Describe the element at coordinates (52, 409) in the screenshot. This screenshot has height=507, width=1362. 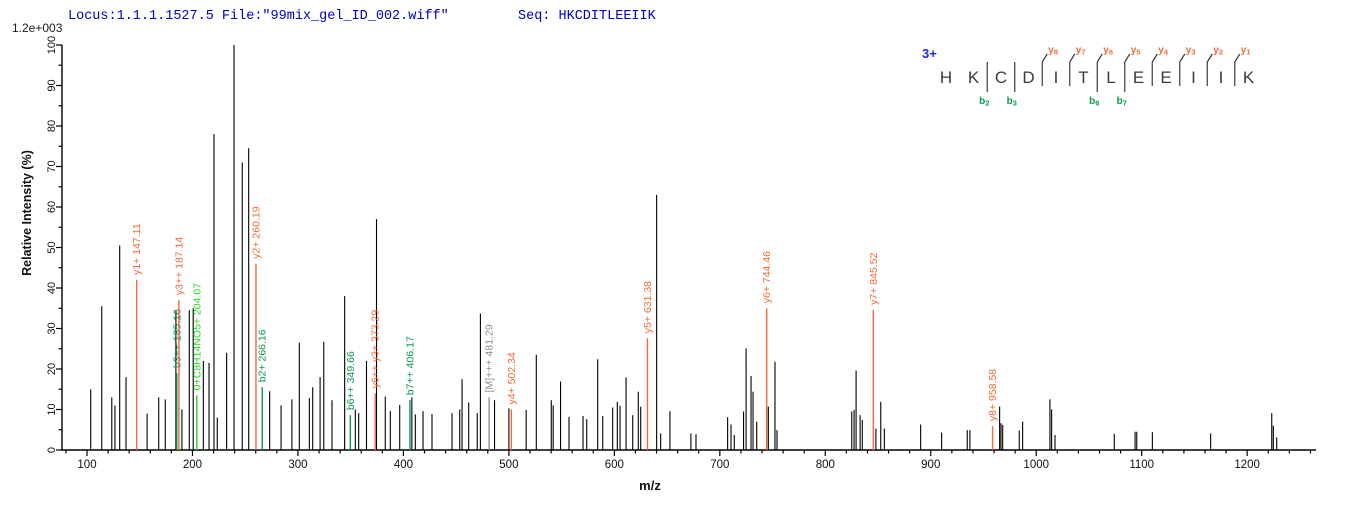
I see `y-tick-label: 10` at that location.